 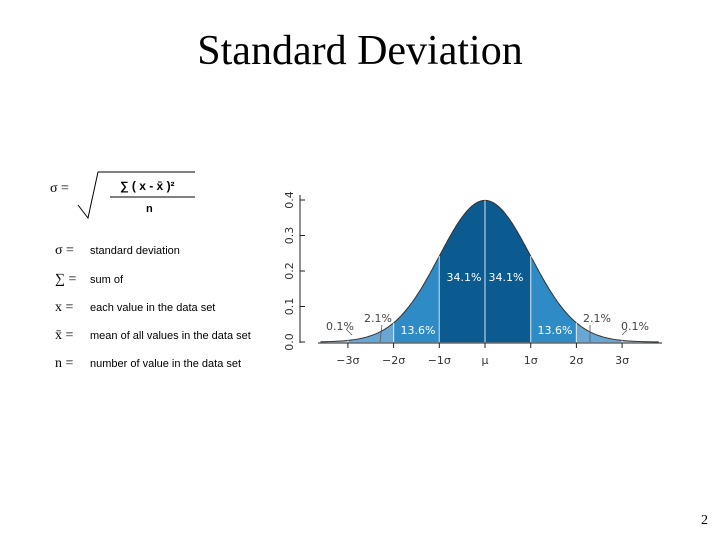 What do you see at coordinates (147, 186) in the screenshot?
I see `formula-numerator: ∑ ( x - x̄ )²` at bounding box center [147, 186].